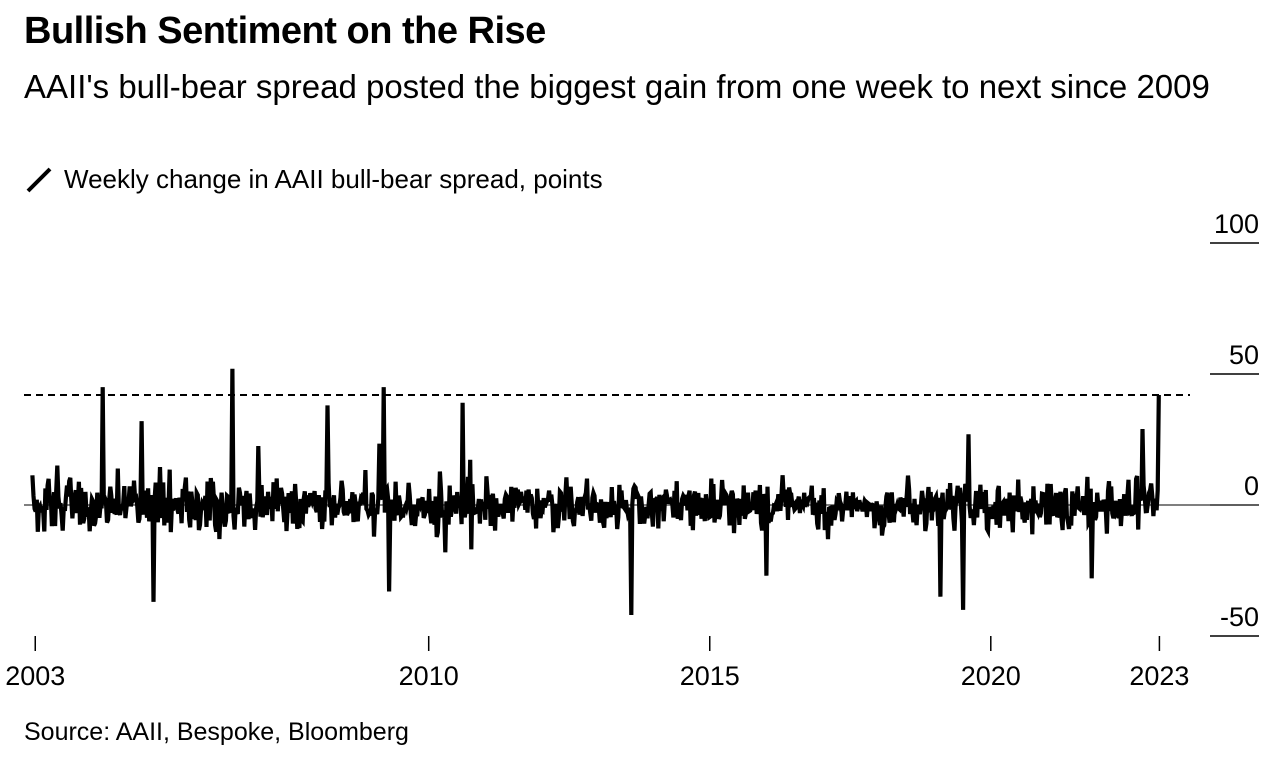 The height and width of the screenshot is (772, 1288). I want to click on y-tick-label: 50, so click(1244, 355).